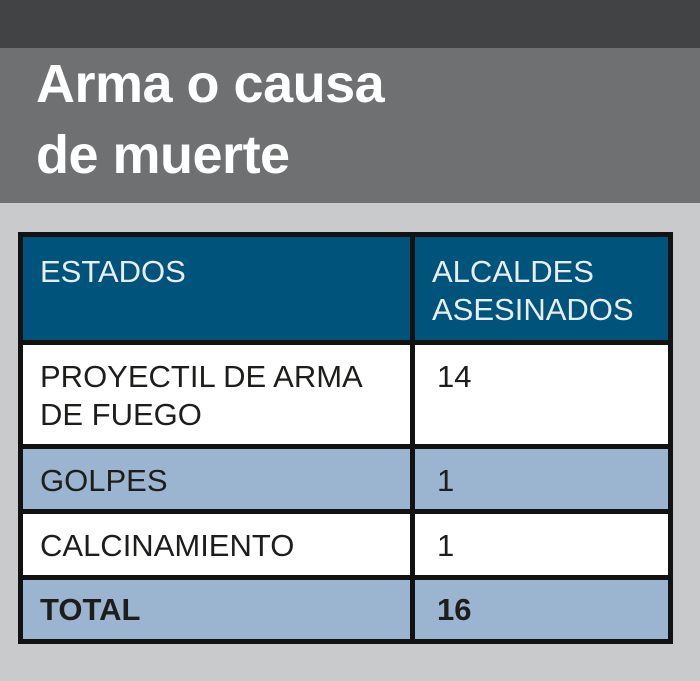 The width and height of the screenshot is (700, 681). What do you see at coordinates (163, 154) in the screenshot?
I see `page-title-line2: de muerte` at bounding box center [163, 154].